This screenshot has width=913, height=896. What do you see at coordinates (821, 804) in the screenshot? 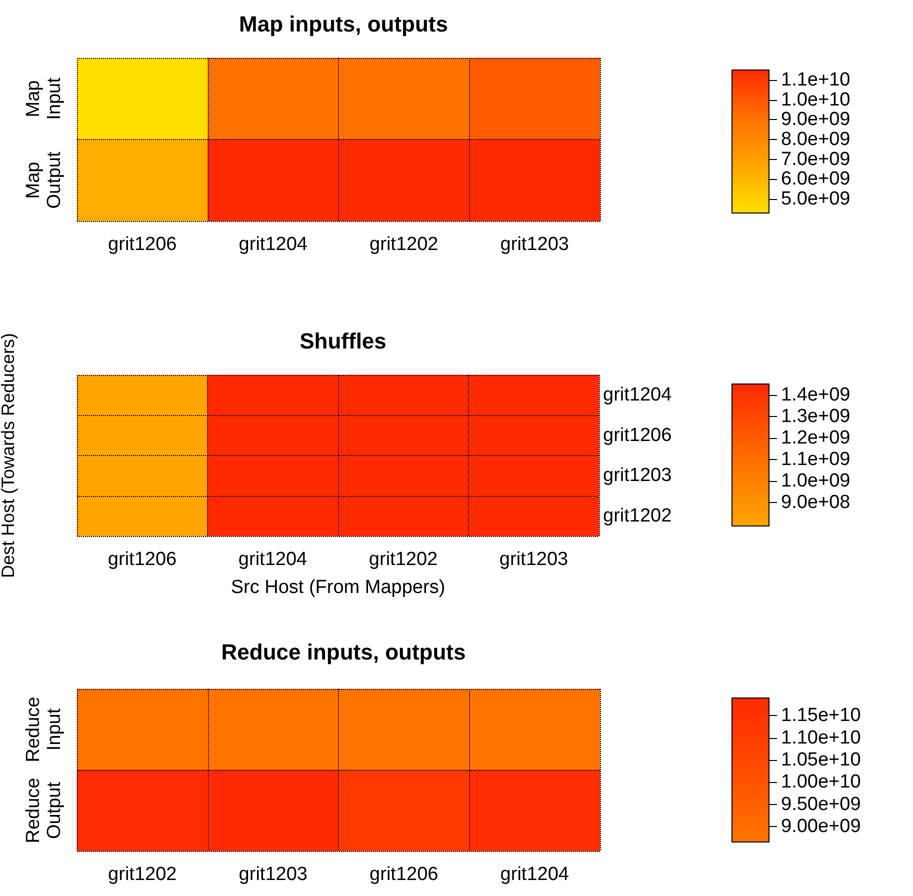
I see `color-bar-label: 9.50e+09` at bounding box center [821, 804].